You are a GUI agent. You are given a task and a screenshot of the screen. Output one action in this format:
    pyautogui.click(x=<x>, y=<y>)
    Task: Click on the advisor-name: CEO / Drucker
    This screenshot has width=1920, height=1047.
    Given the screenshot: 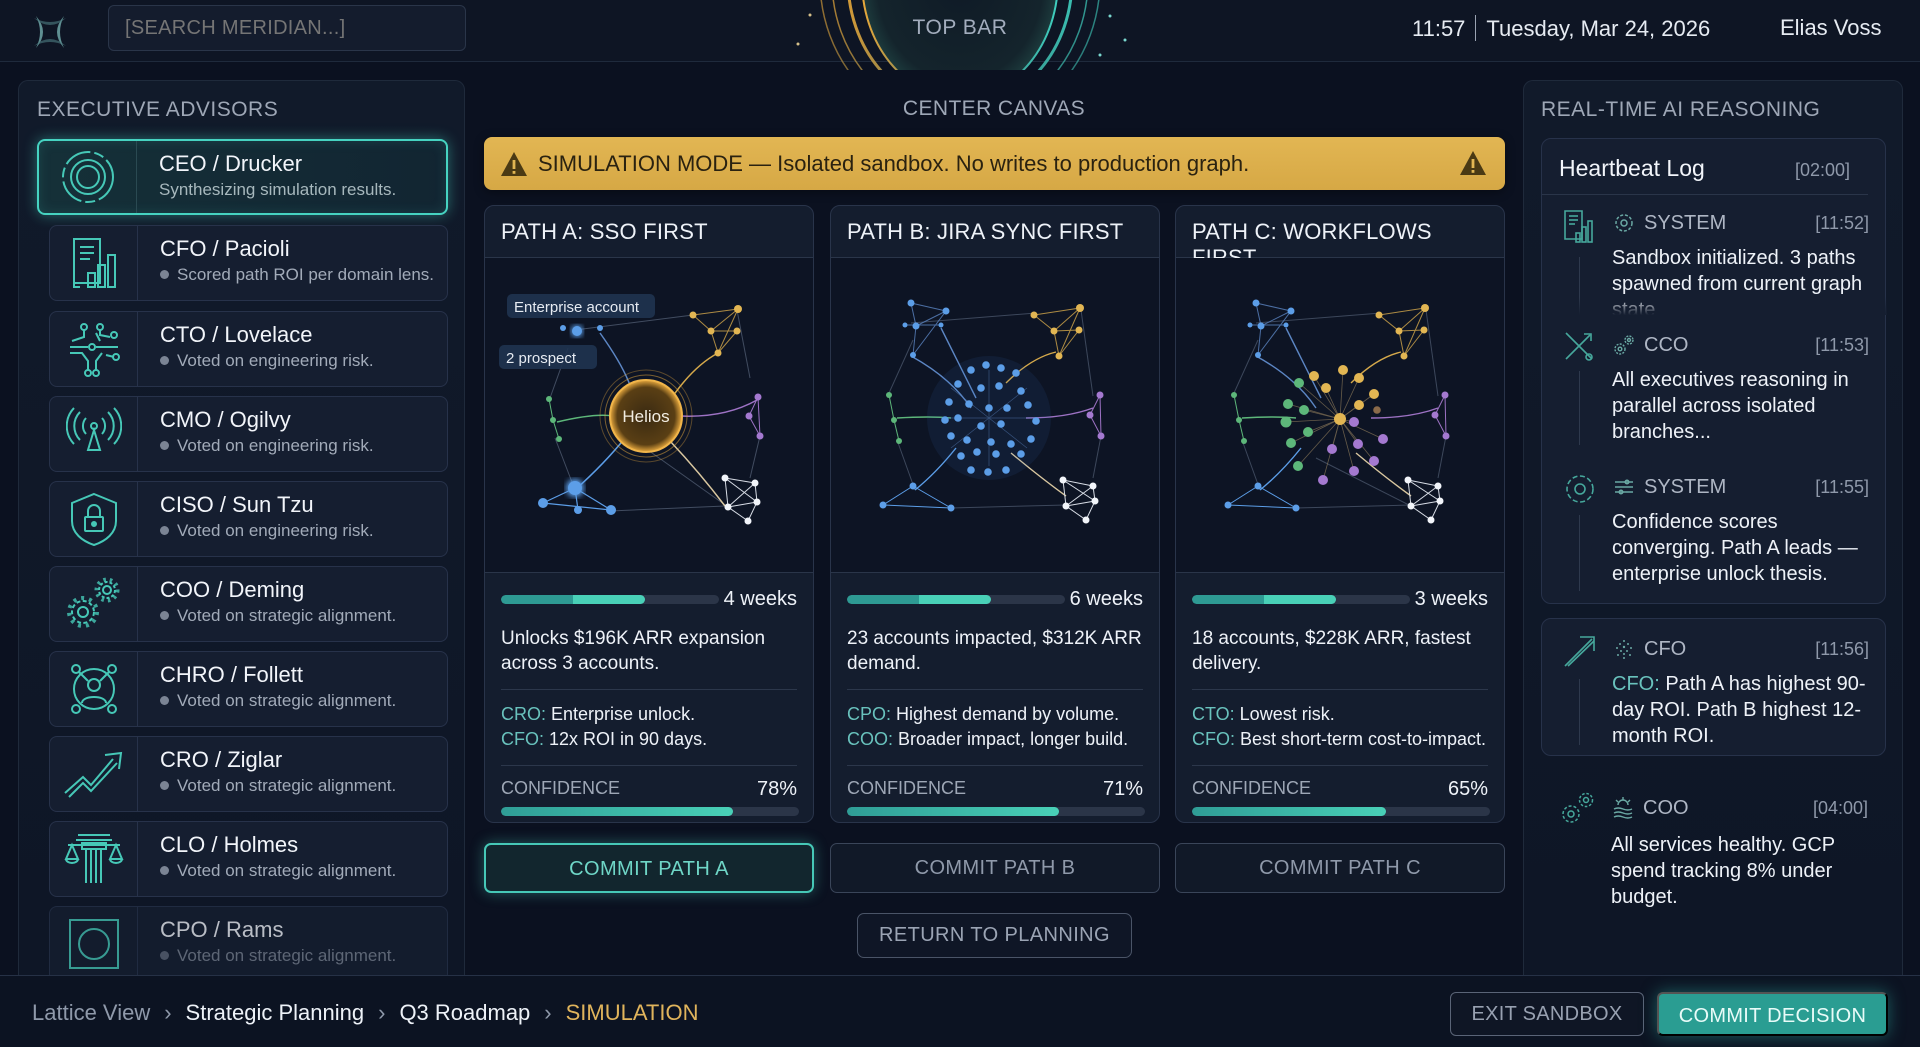 What is the action you would take?
    pyautogui.click(x=231, y=163)
    